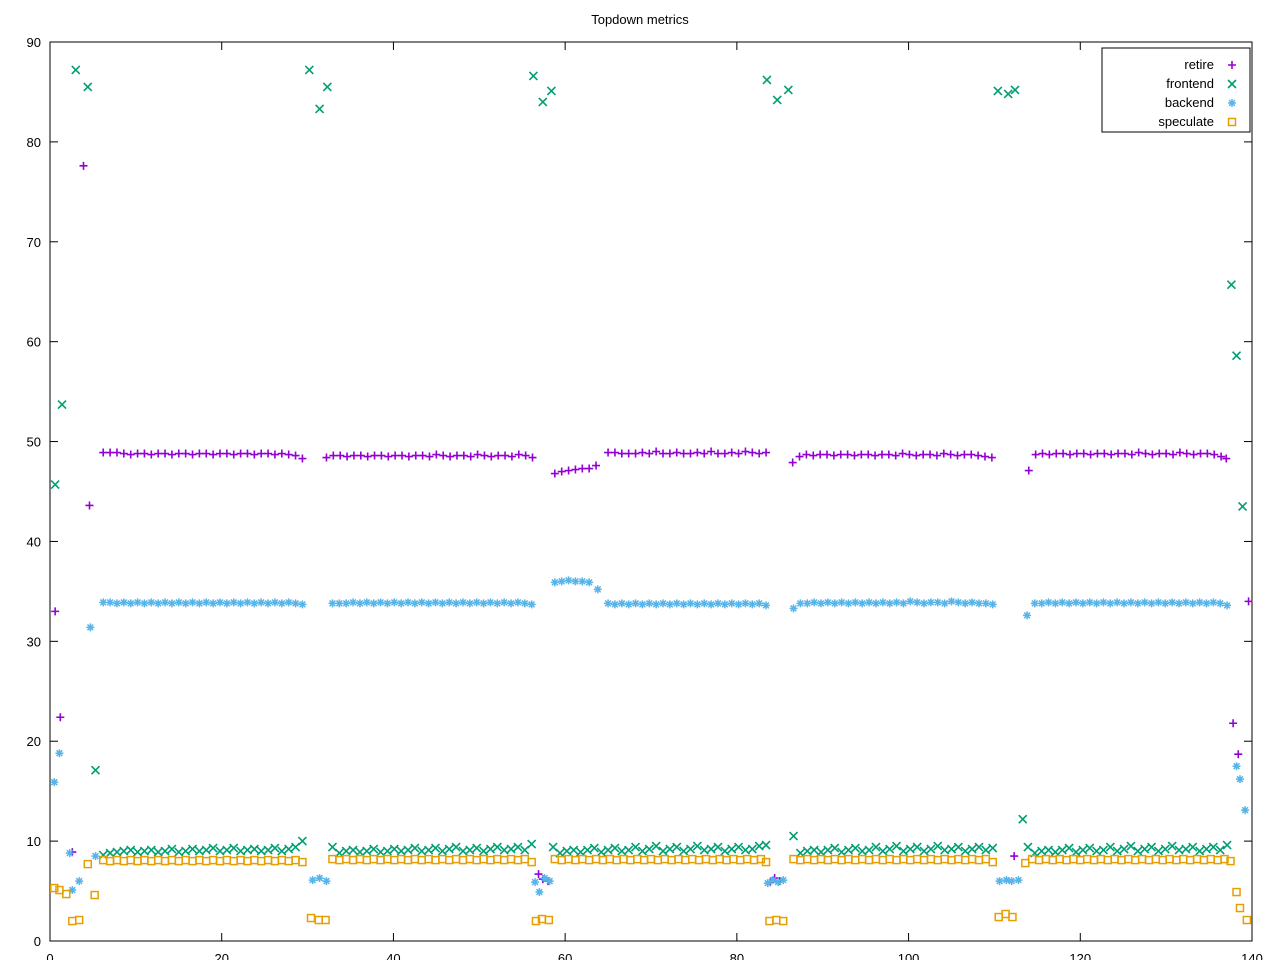 The width and height of the screenshot is (1280, 960). I want to click on y-axis-tick-label: 30, so click(34, 641).